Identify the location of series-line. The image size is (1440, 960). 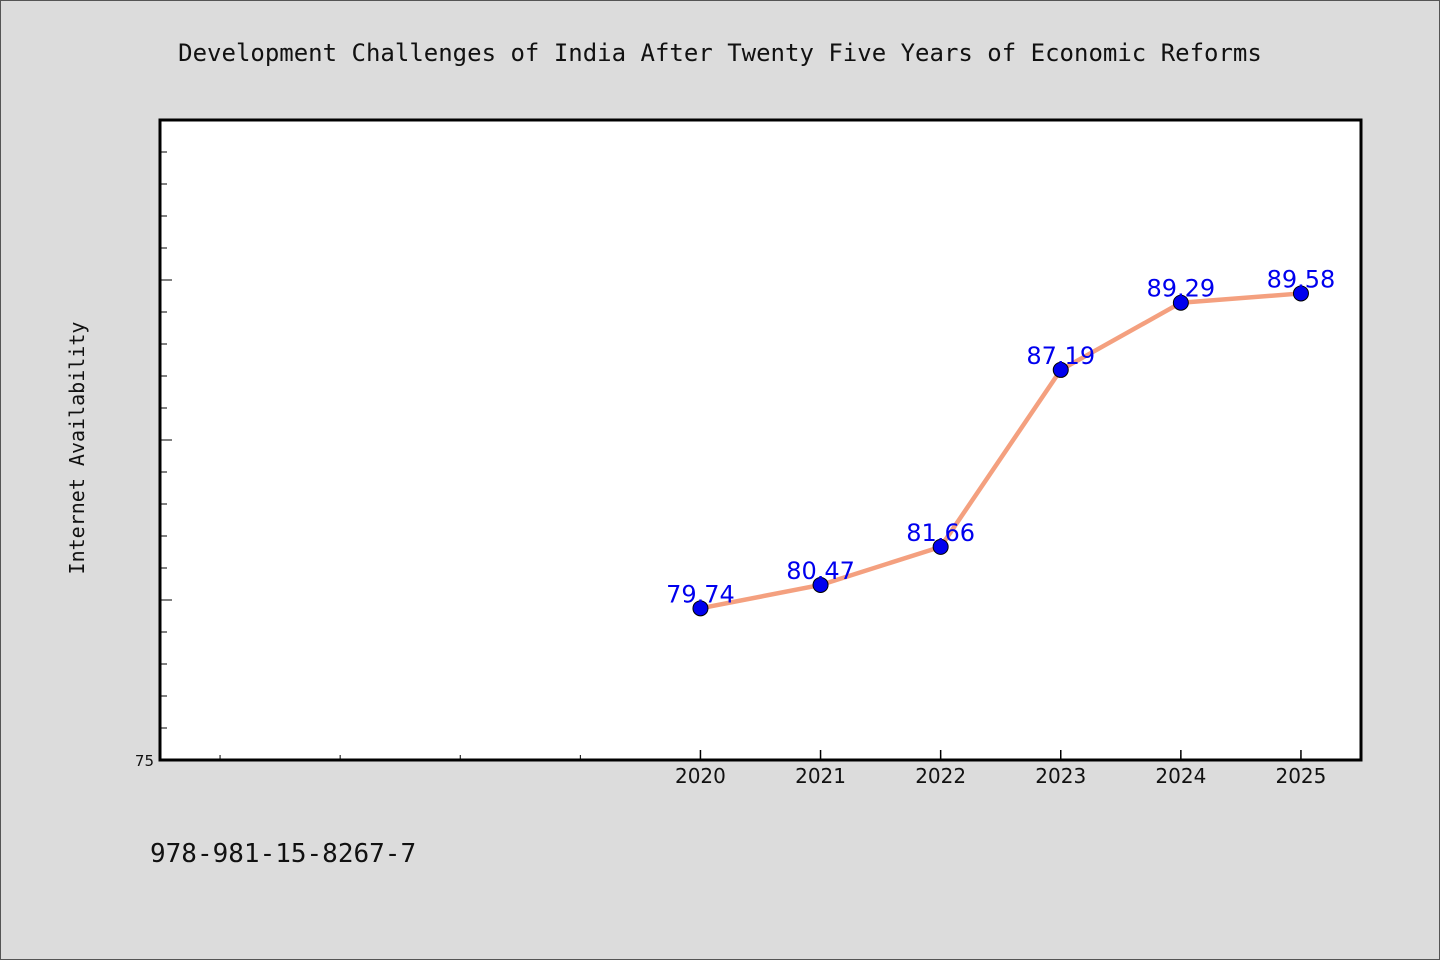
(1001, 451).